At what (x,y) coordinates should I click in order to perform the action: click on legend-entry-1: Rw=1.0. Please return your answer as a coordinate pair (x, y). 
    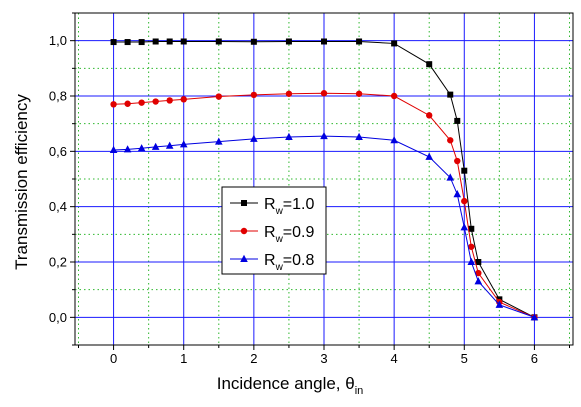
    Looking at the image, I should click on (272, 206).